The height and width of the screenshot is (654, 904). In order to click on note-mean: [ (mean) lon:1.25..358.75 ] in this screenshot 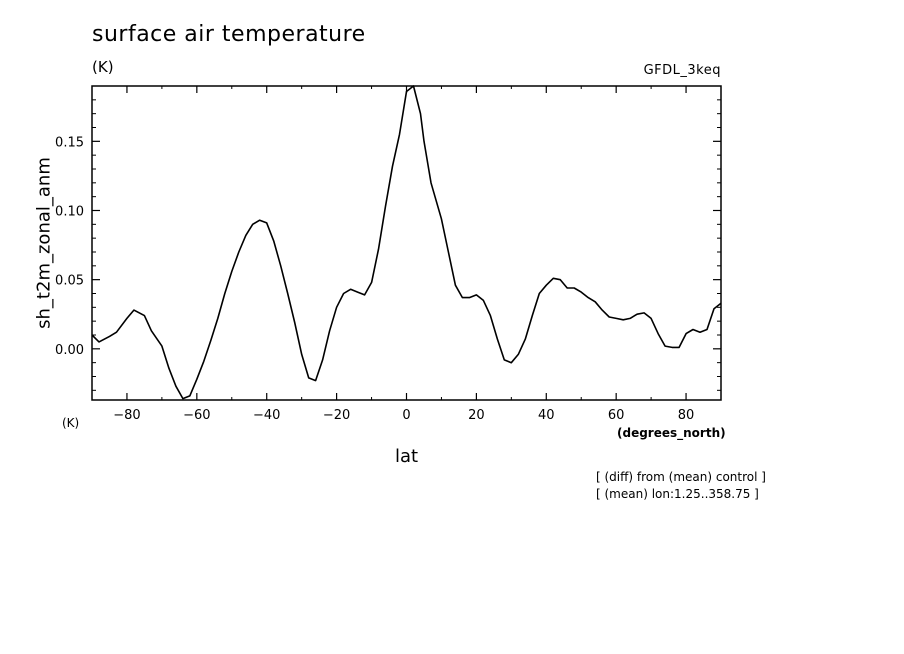, I will do `click(677, 494)`.